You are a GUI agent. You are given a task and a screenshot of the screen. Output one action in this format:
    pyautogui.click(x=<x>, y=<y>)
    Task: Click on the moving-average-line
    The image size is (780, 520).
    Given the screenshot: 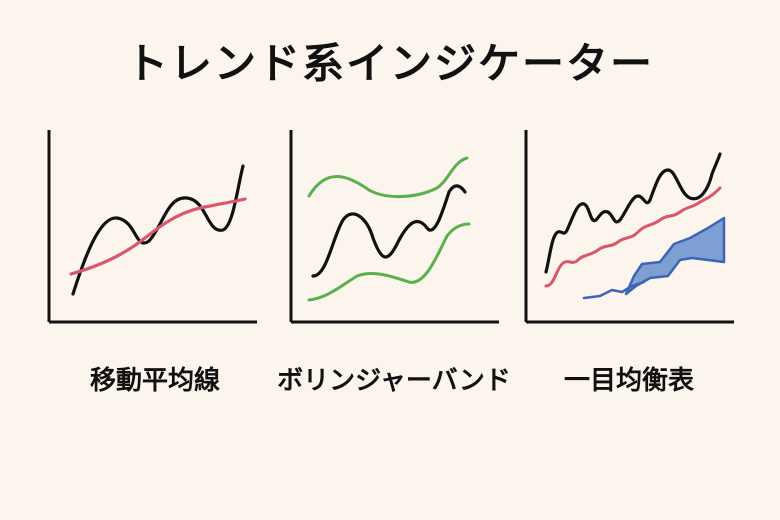 What is the action you would take?
    pyautogui.click(x=158, y=236)
    